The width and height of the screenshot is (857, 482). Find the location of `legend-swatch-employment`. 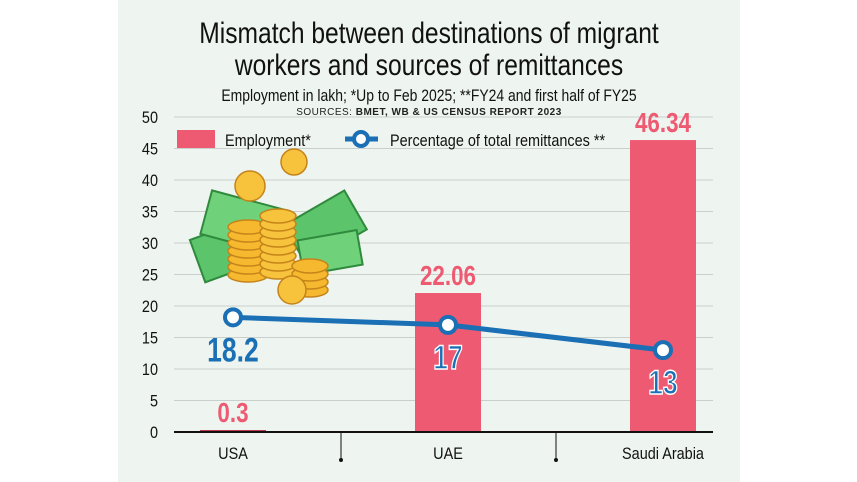

legend-swatch-employment is located at coordinates (196, 139).